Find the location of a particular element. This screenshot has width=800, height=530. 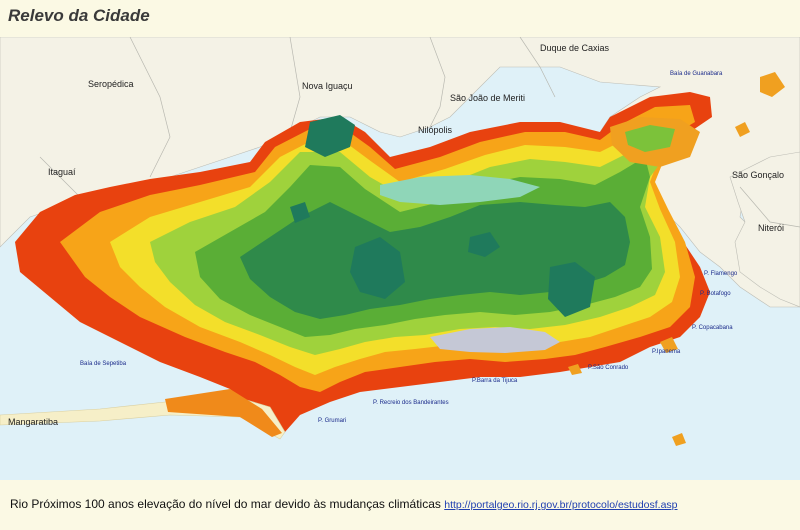

label-p-grumari: P. Grumari is located at coordinates (332, 421).